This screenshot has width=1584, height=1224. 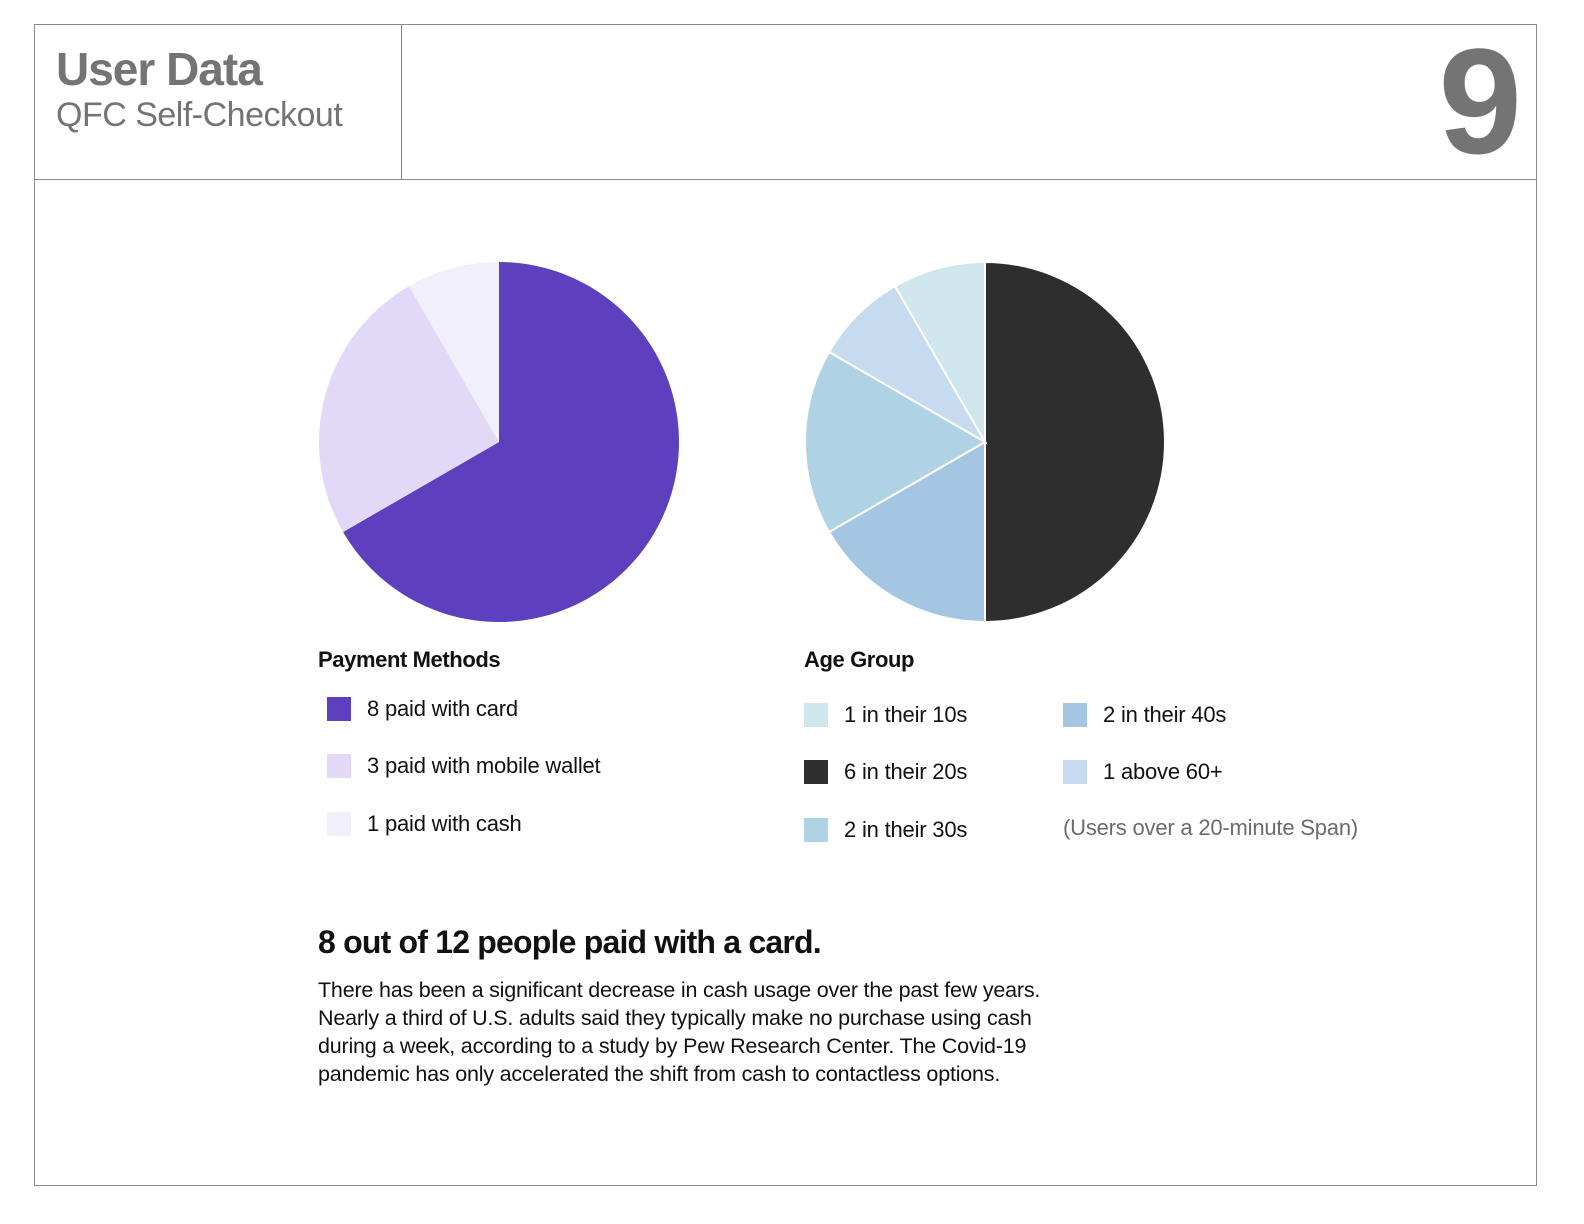 I want to click on page-number: 9, so click(x=1480, y=101).